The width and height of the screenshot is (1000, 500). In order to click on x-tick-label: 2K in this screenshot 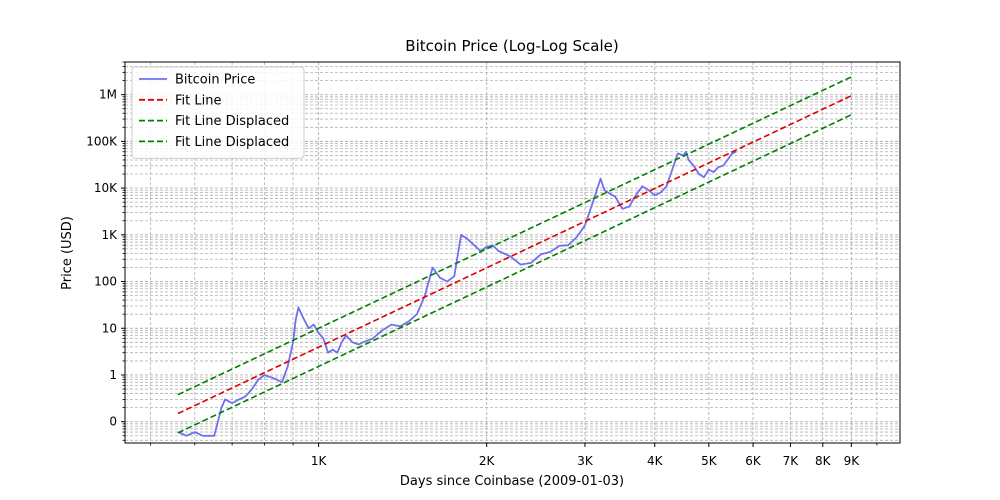, I will do `click(487, 461)`.